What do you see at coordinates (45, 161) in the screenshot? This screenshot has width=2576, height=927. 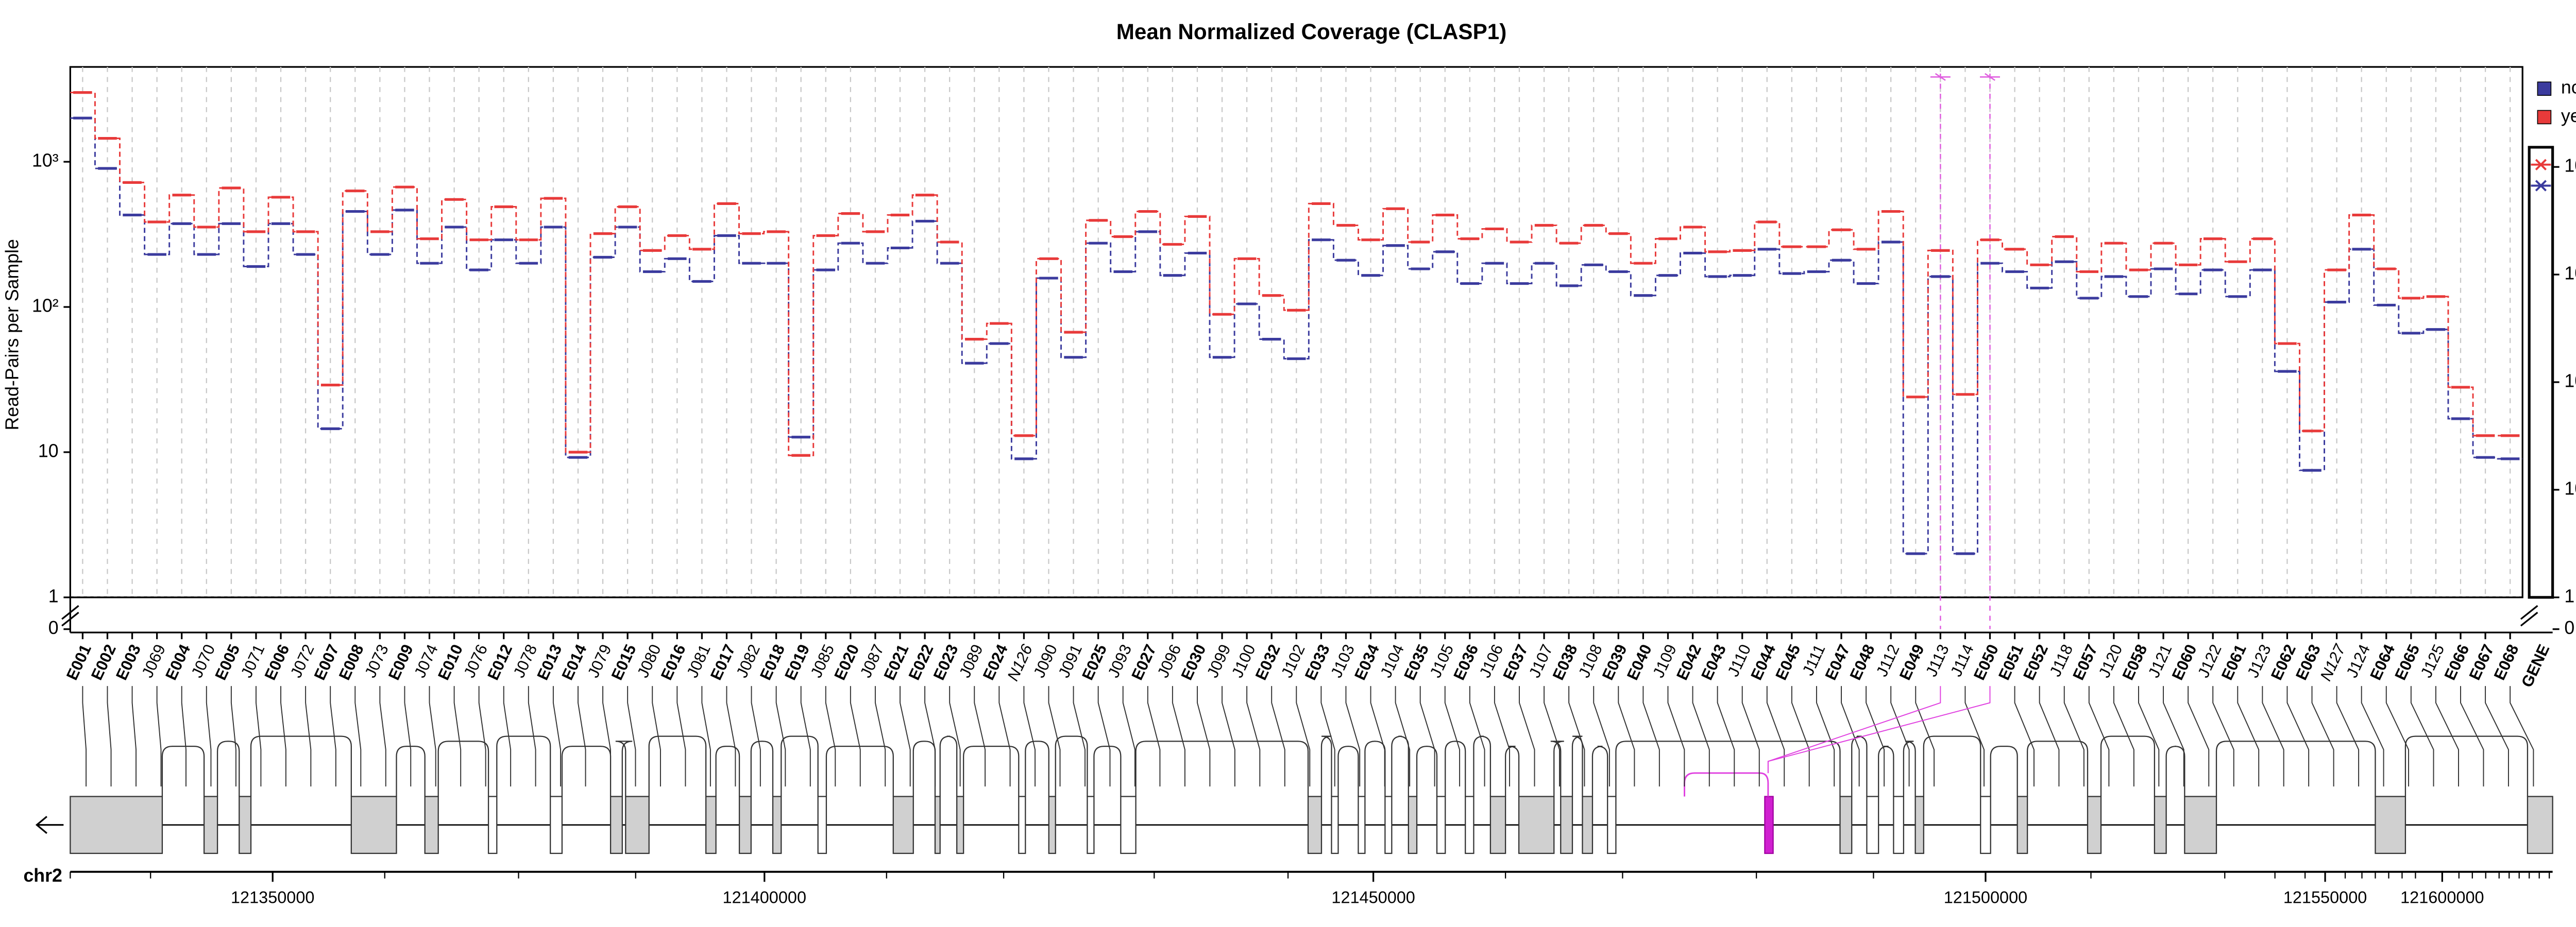 I see `y-tick-label: 10³` at bounding box center [45, 161].